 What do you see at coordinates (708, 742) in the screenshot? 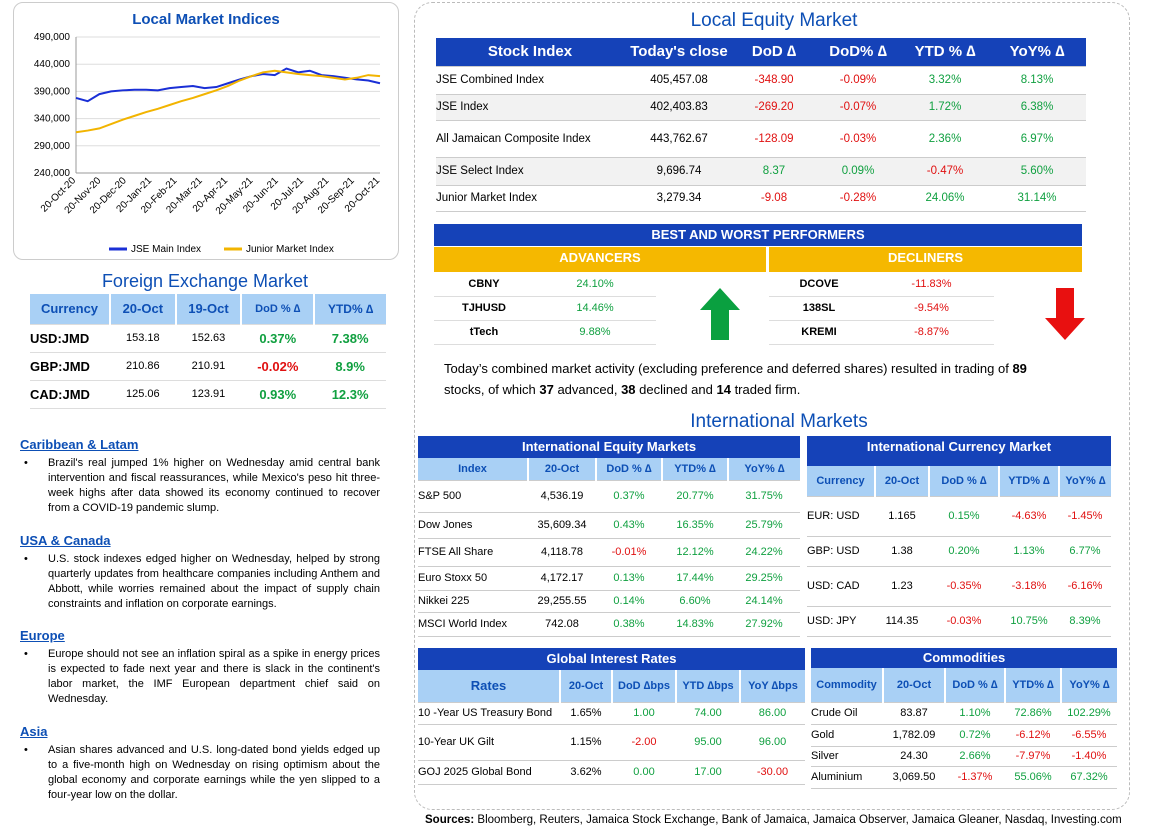
I see `ytd-bps: 95.00` at bounding box center [708, 742].